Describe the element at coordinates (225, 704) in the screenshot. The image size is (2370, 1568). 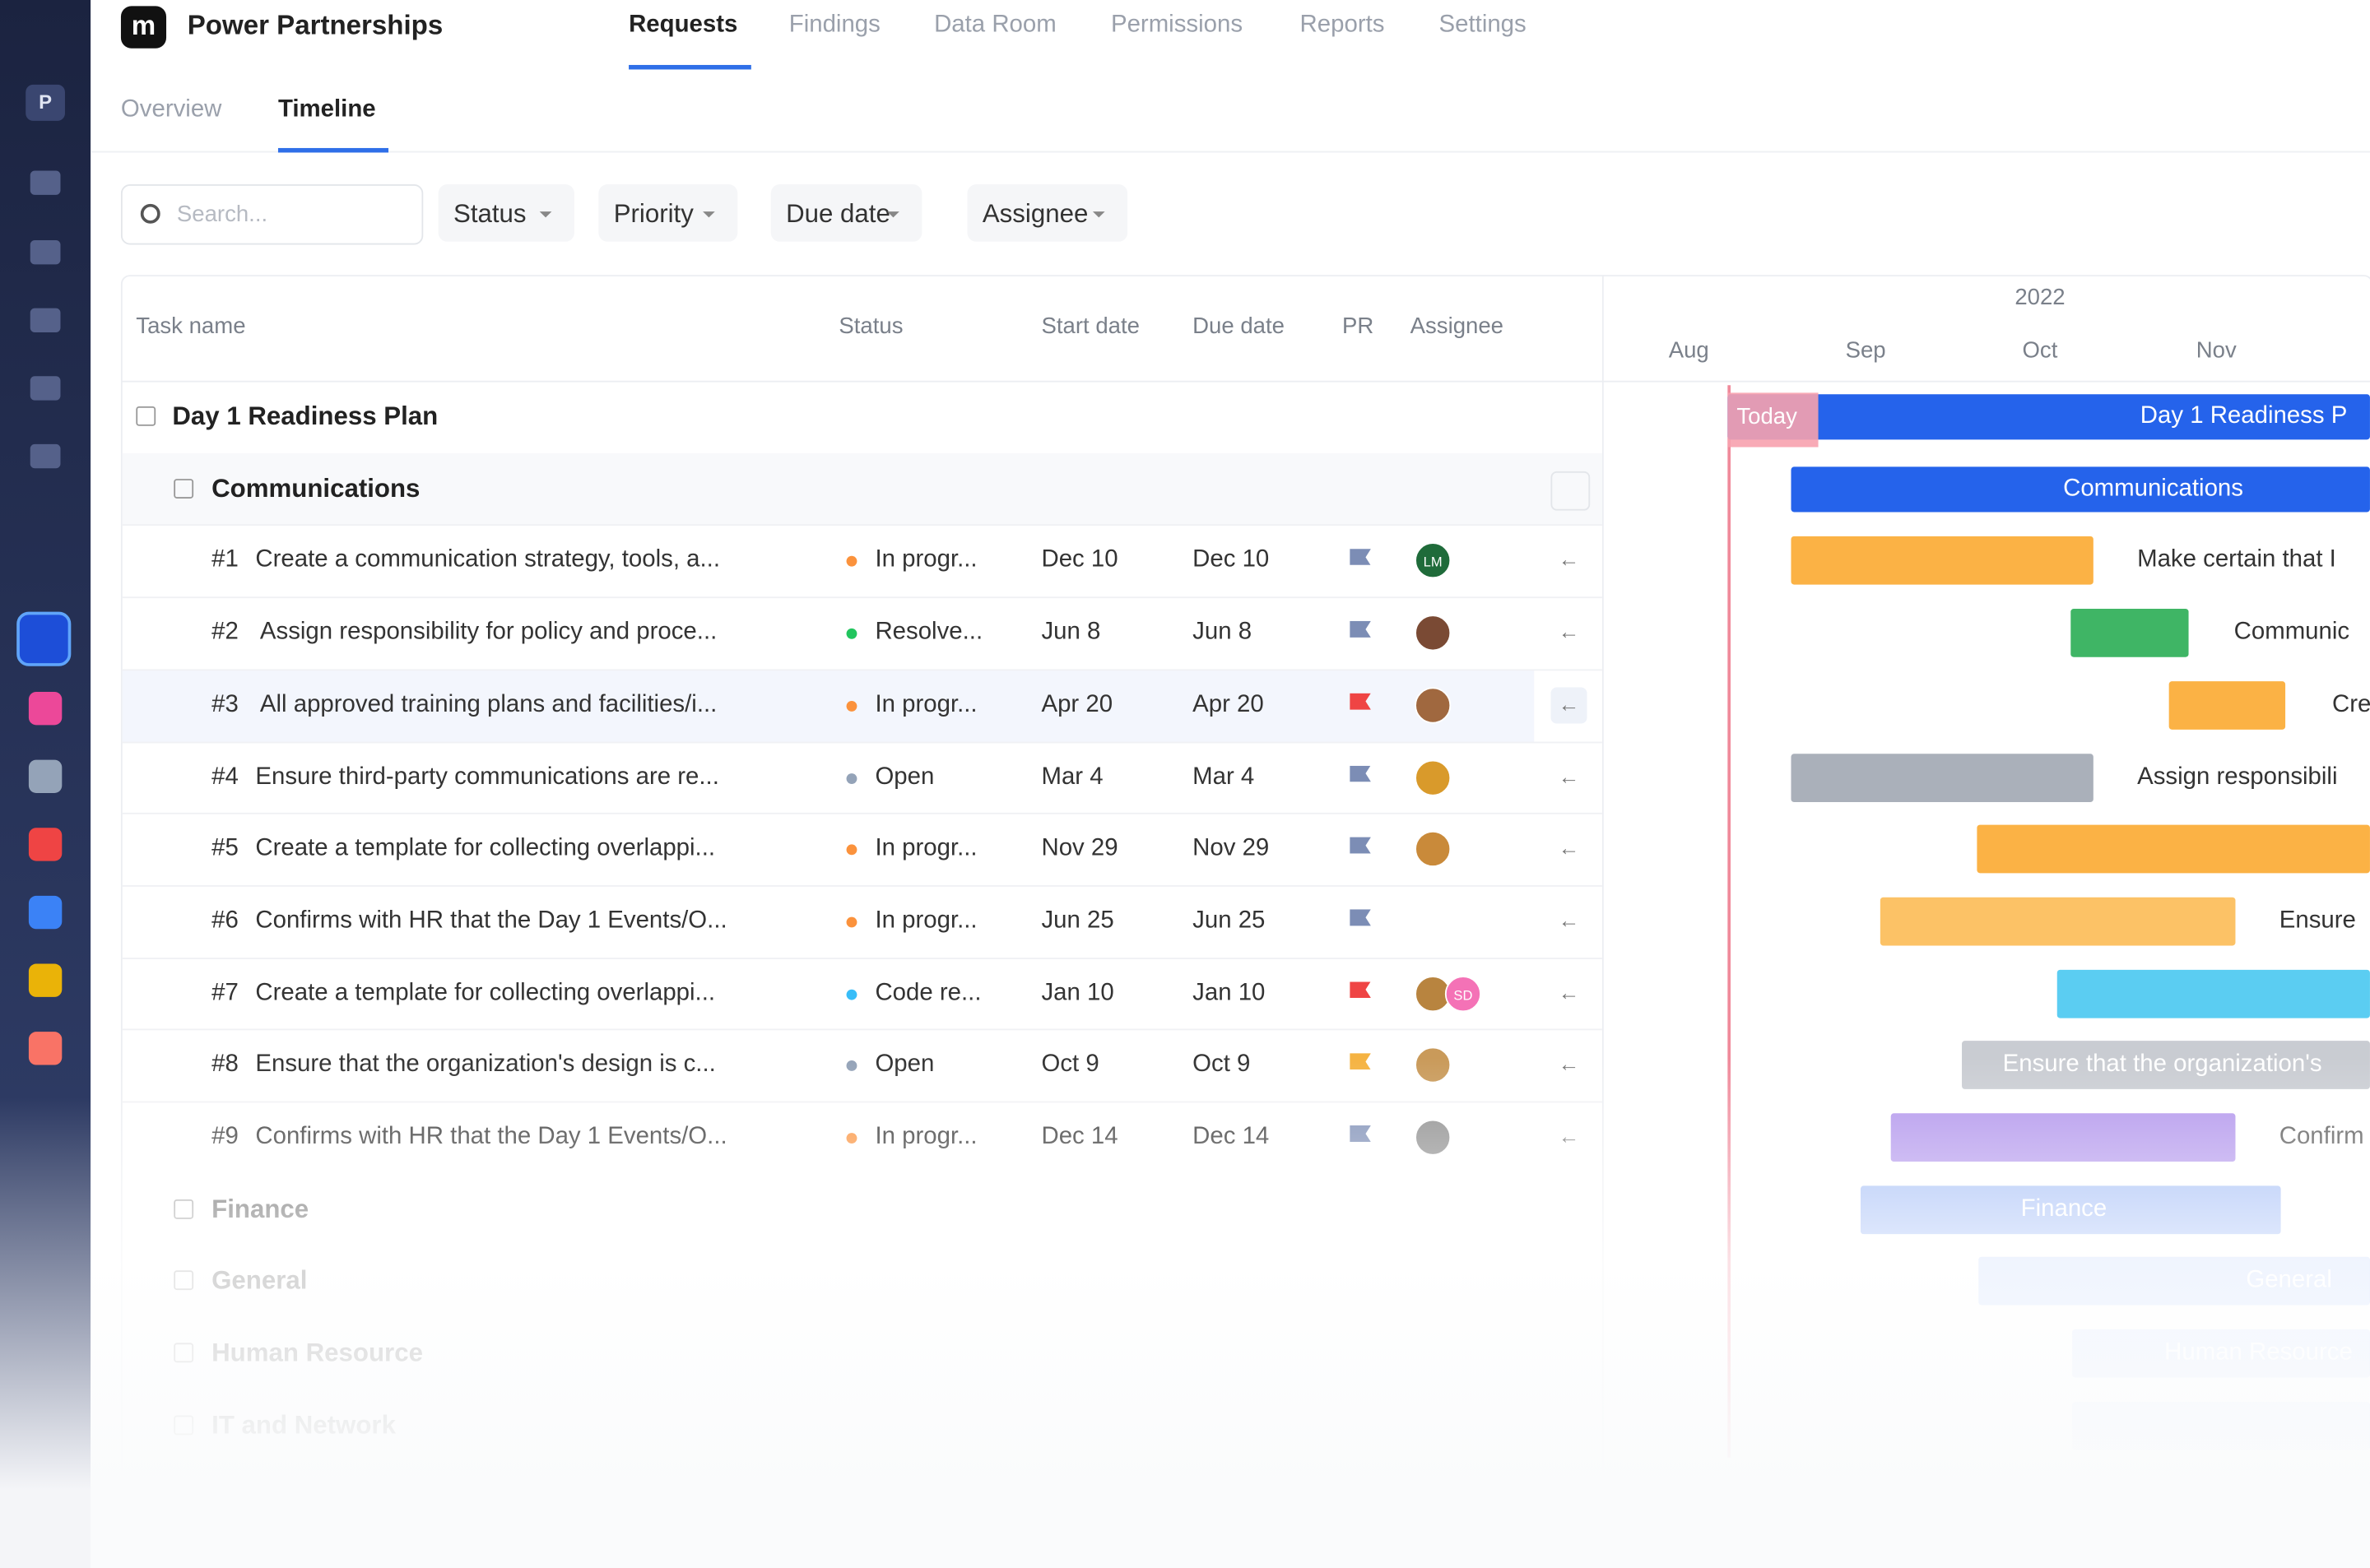
I see `task-id: #3` at that location.